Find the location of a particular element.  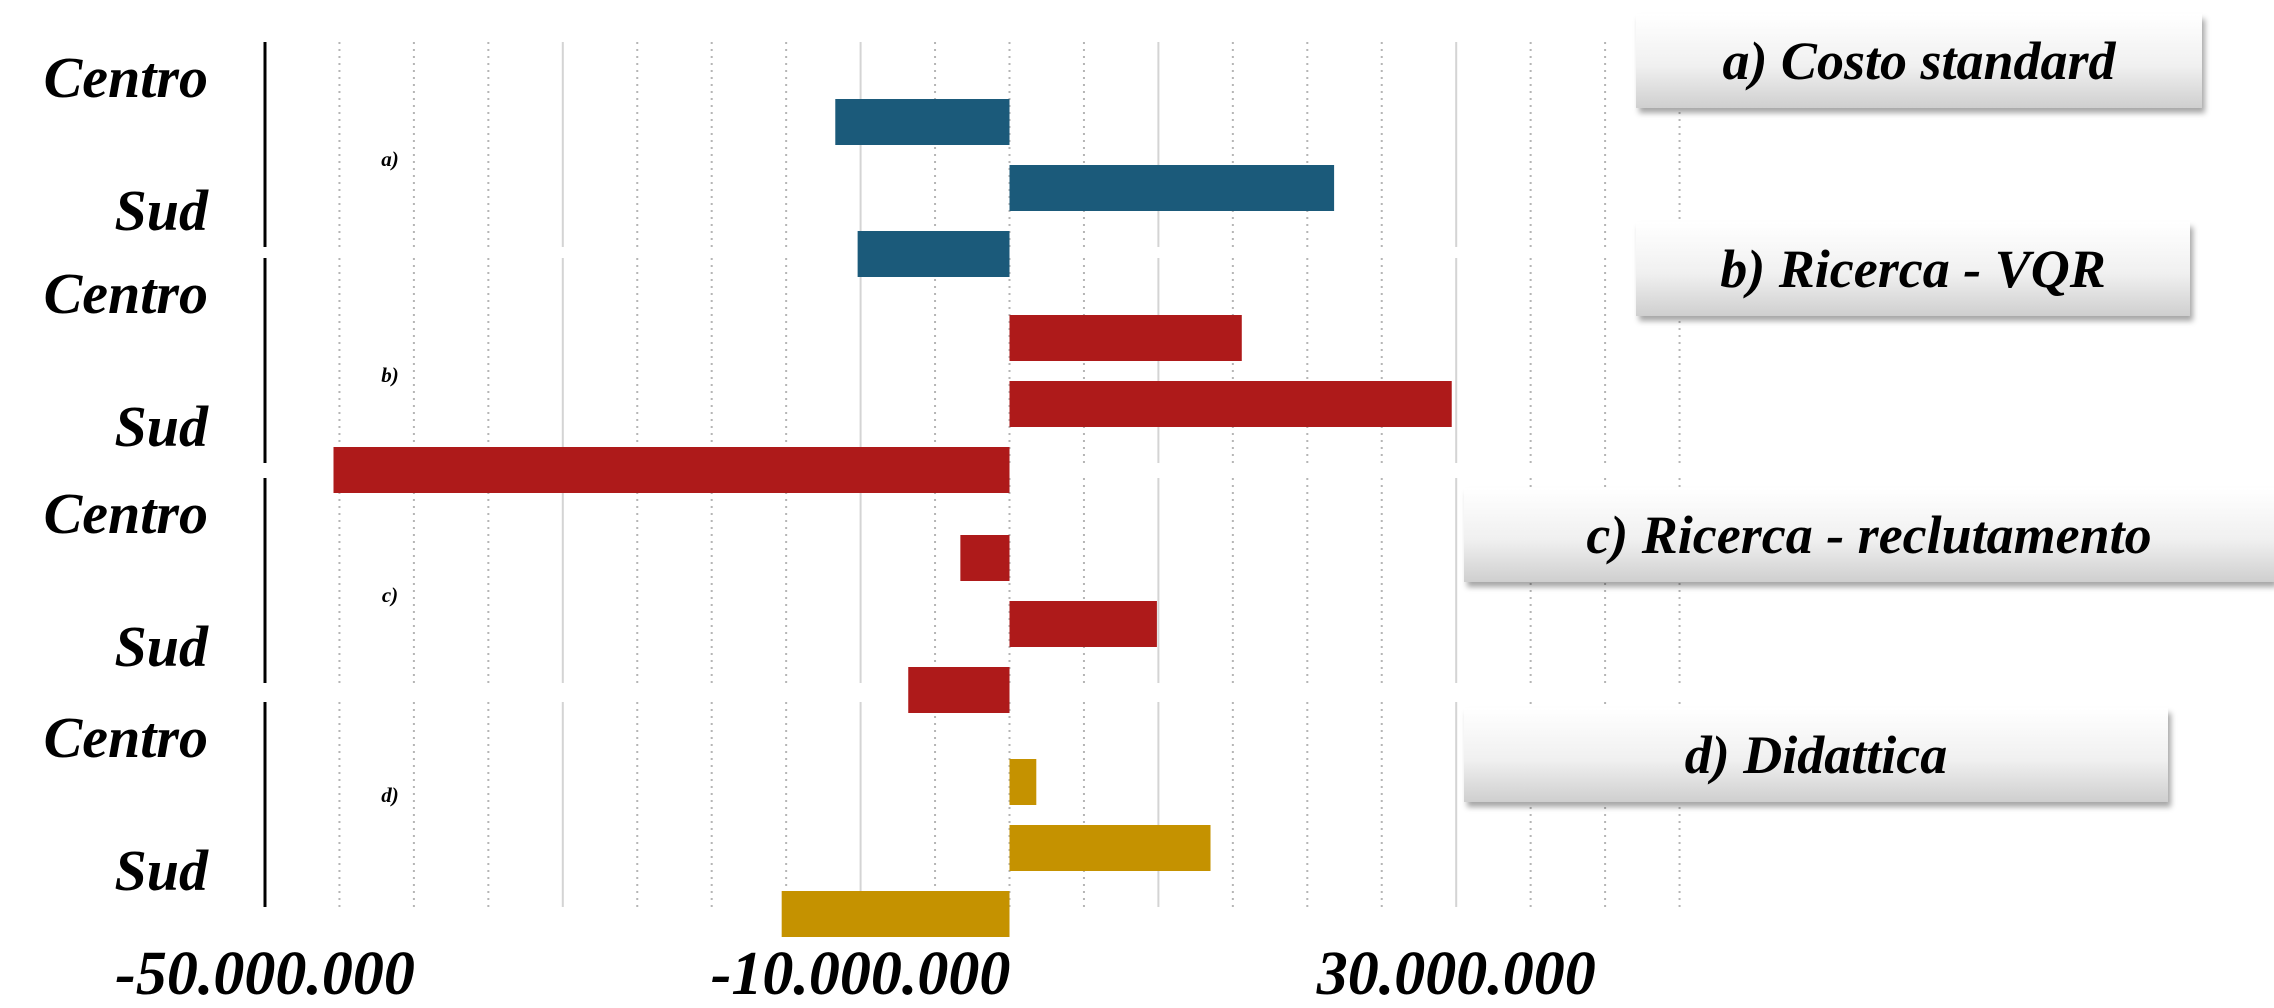

x-tick-label: 30.000.000 is located at coordinates (1456, 974).